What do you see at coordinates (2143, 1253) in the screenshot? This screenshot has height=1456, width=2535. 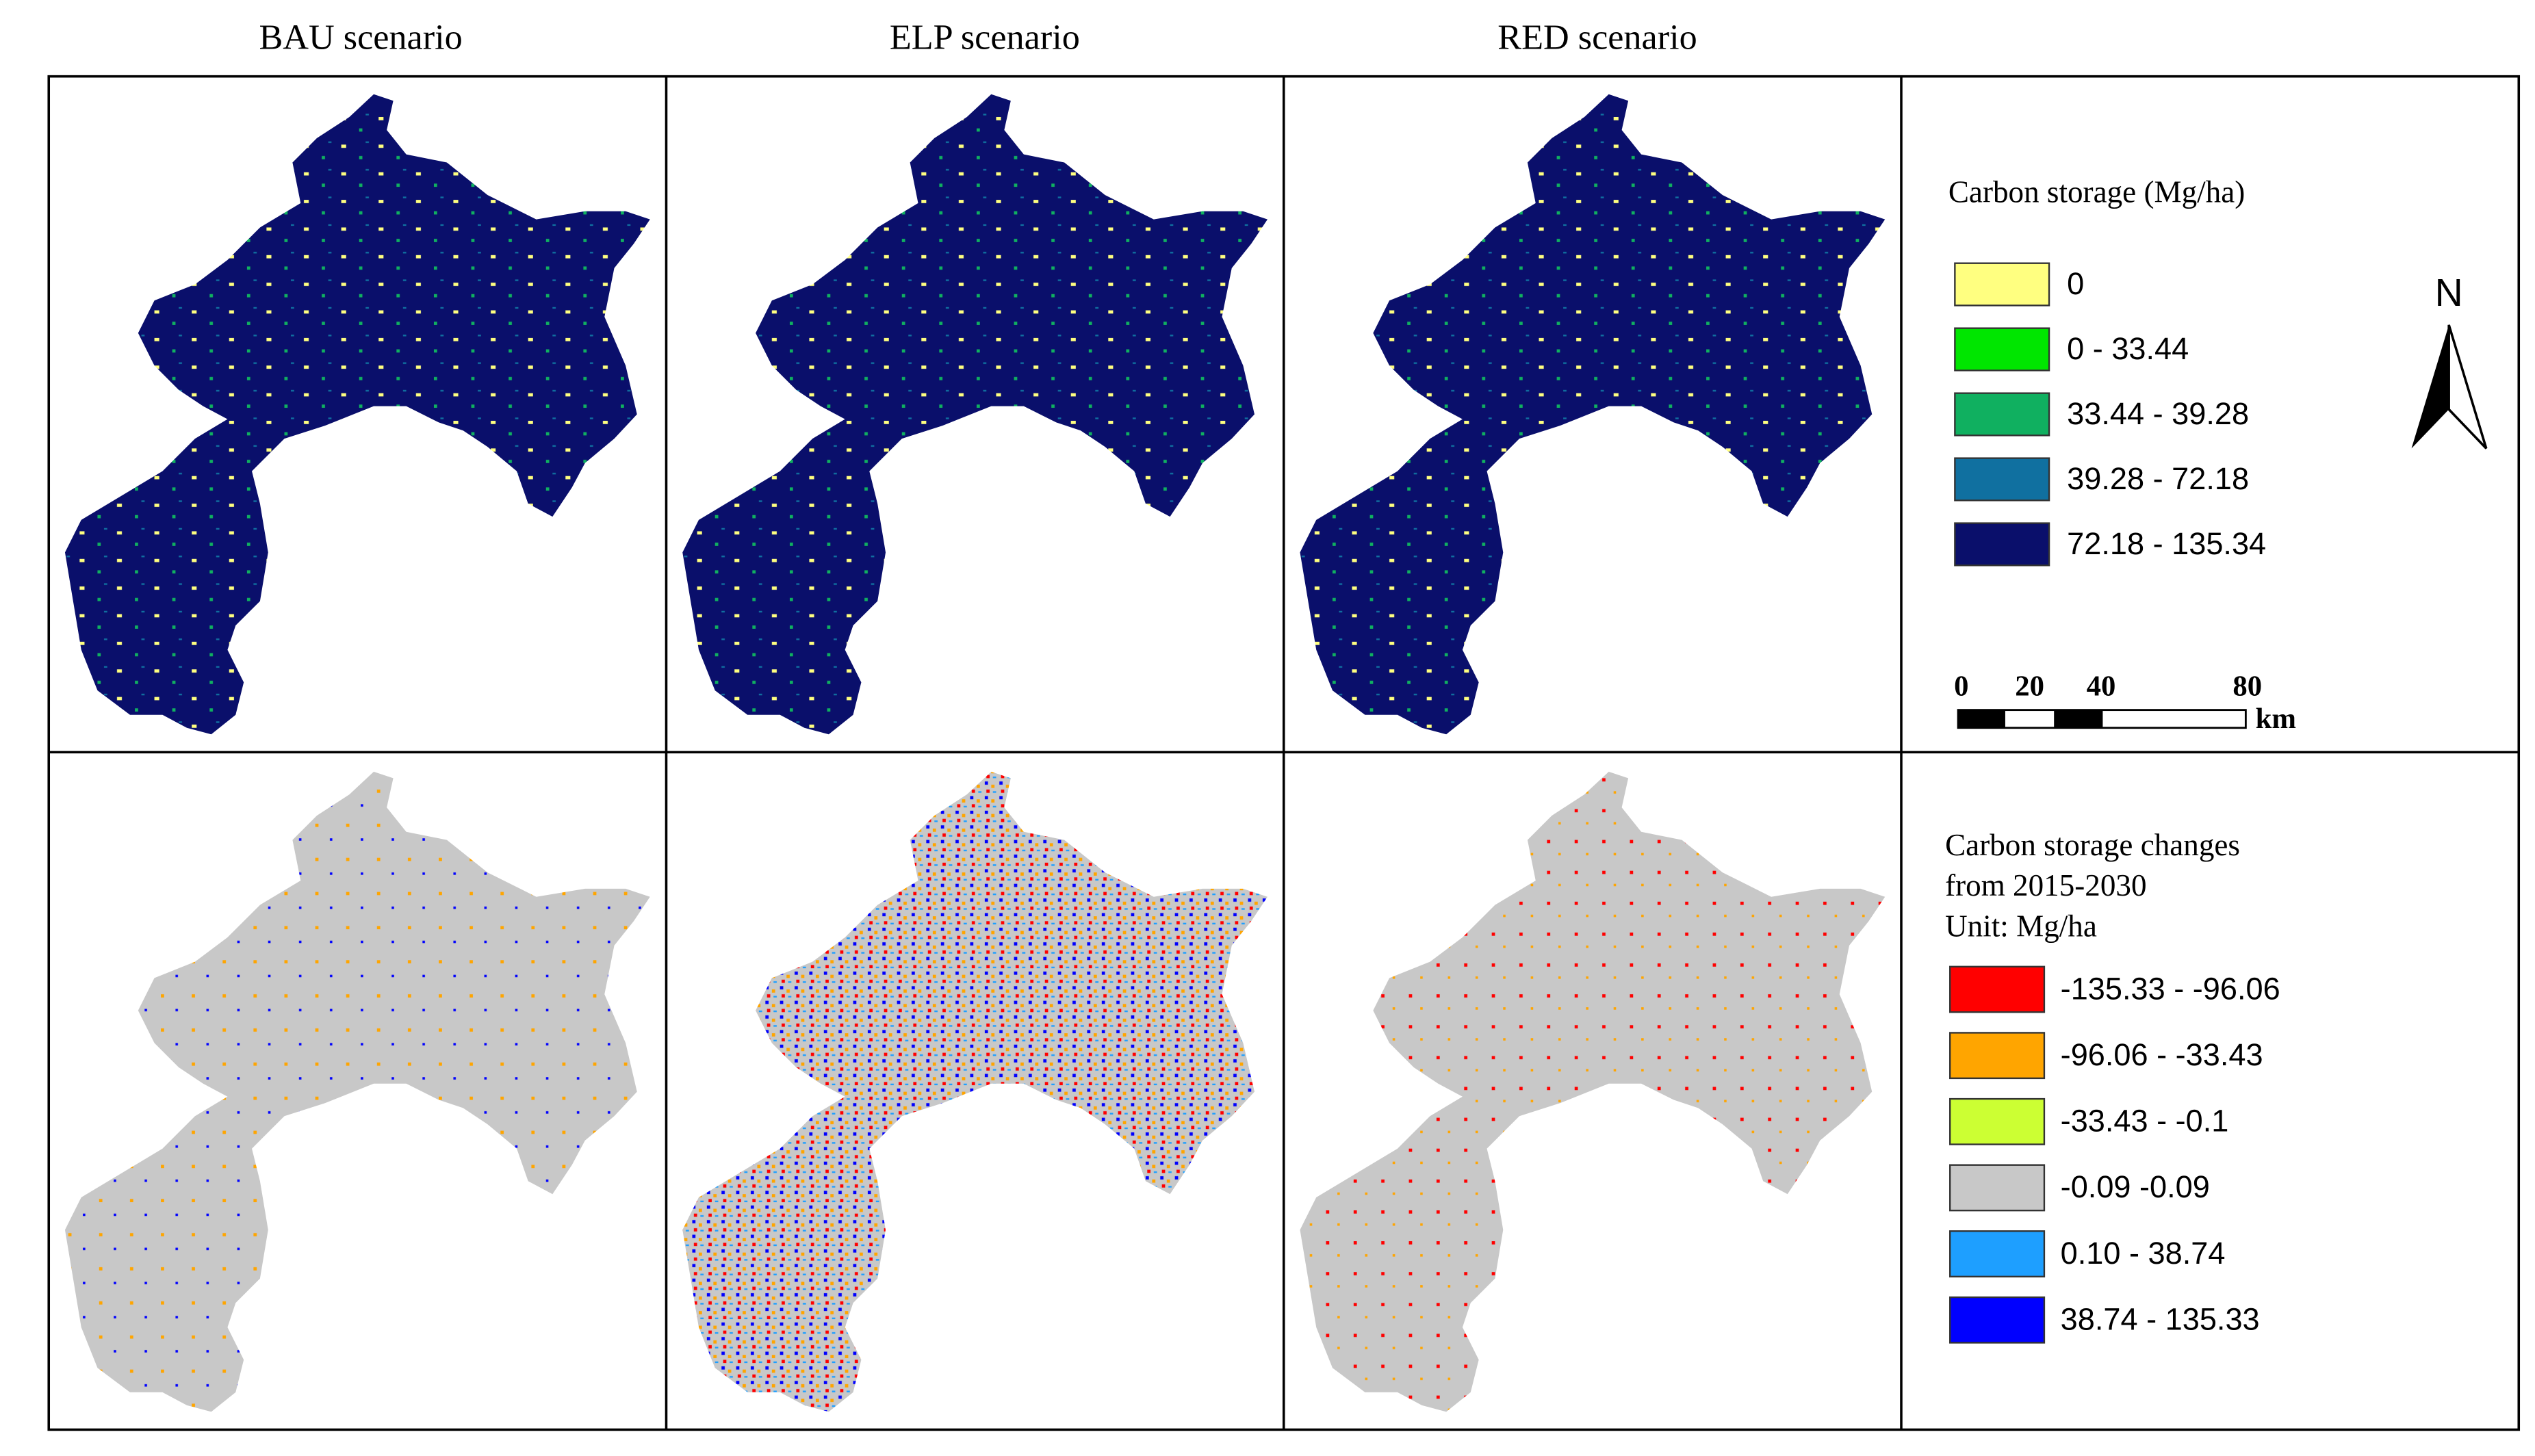 I see `legend-label: 0.10 - 38.74` at bounding box center [2143, 1253].